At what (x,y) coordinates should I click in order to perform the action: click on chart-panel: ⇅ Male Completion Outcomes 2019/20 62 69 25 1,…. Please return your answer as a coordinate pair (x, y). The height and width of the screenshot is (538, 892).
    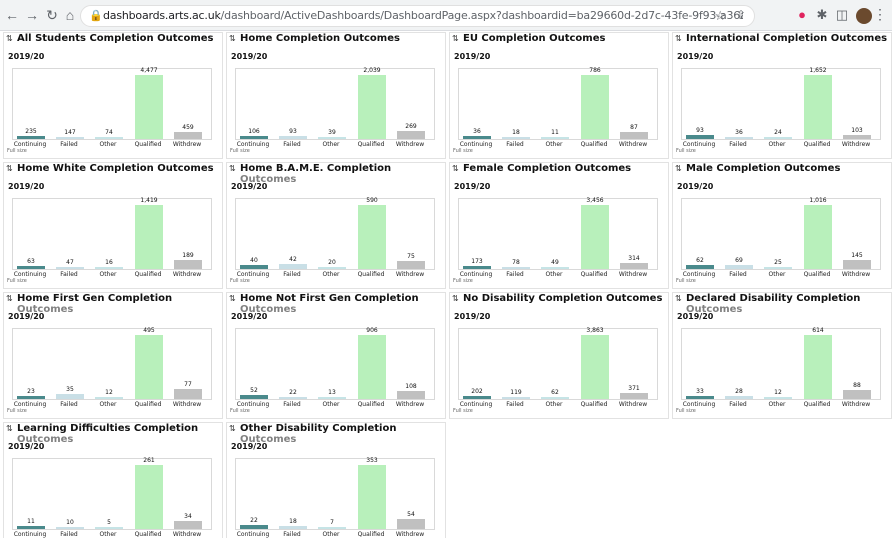
    Looking at the image, I should click on (782, 225).